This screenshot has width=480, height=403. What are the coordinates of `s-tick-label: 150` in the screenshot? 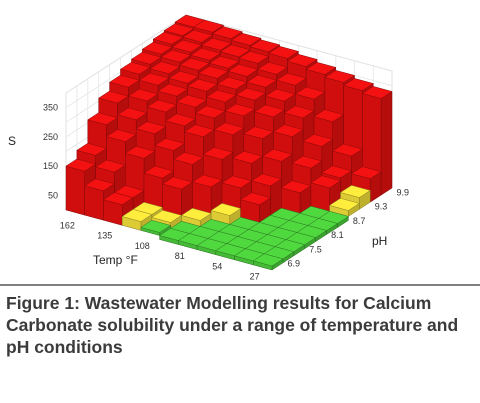 It's located at (50, 166).